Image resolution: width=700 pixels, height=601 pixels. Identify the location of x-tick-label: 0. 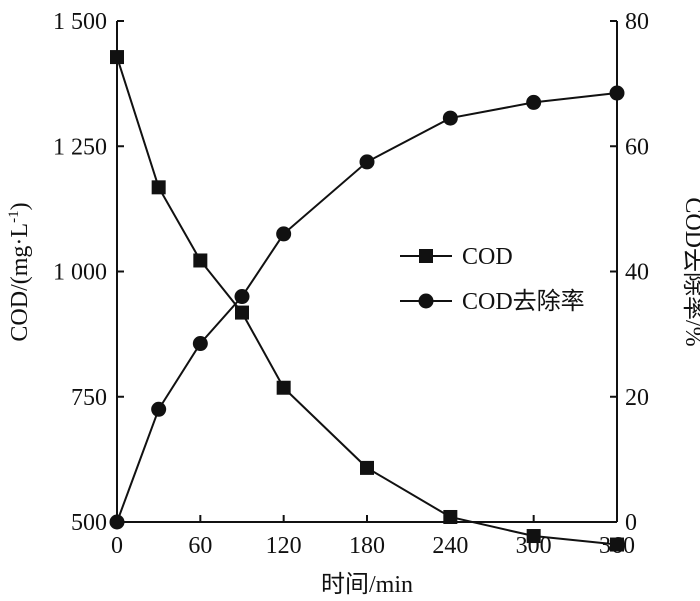
(117, 546).